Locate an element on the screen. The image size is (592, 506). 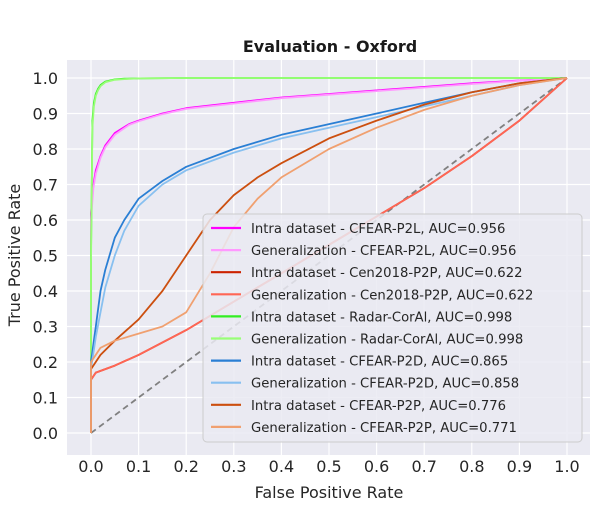
legend-entry: Intra dataset - CFEAR-P2D, AUC=0.865 is located at coordinates (379, 362).